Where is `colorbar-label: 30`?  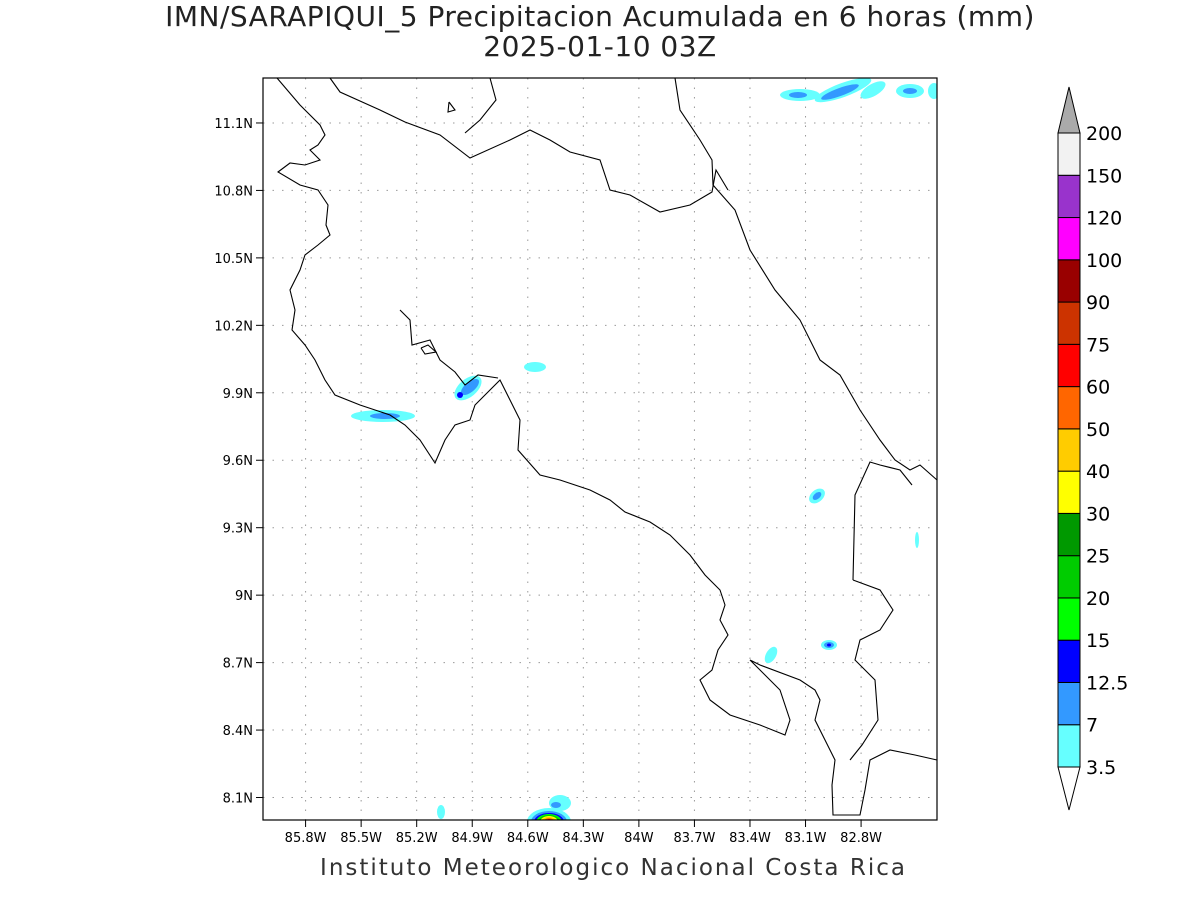 colorbar-label: 30 is located at coordinates (1098, 514).